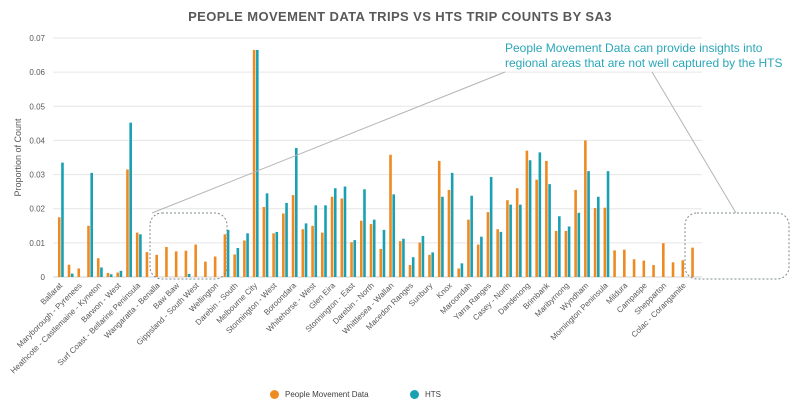 This screenshot has height=407, width=800. I want to click on y-tick-label: 0, so click(43, 277).